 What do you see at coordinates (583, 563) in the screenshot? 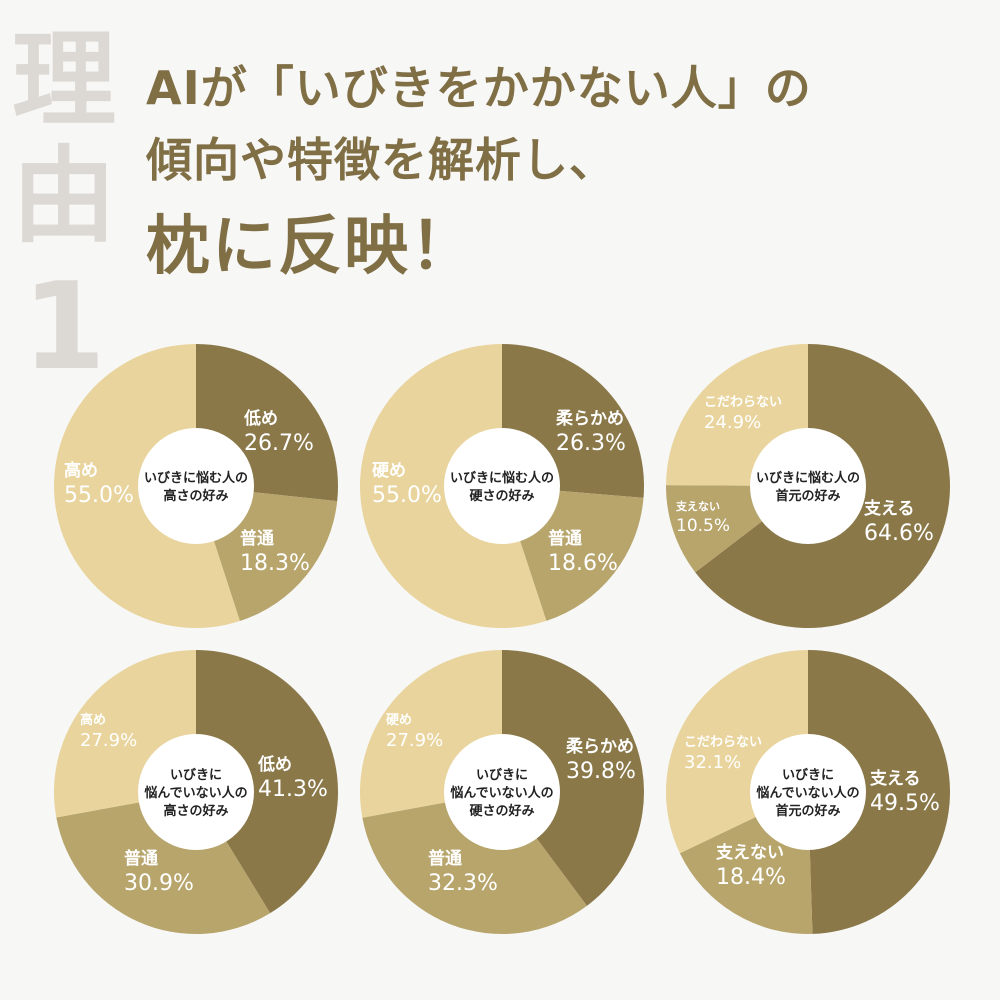
I see `slice-value-2-2: 18.6%` at bounding box center [583, 563].